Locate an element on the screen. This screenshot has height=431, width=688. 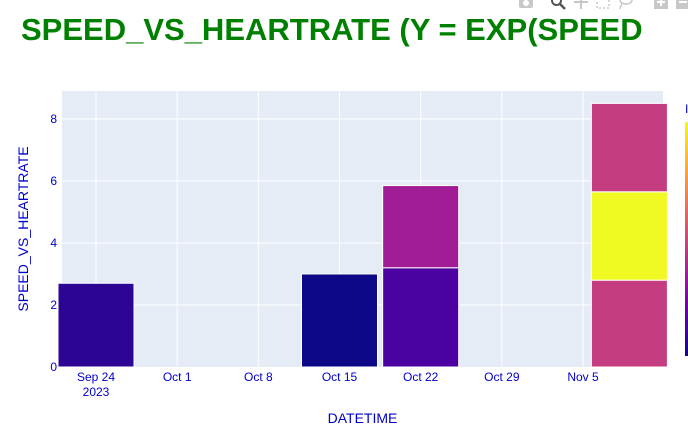
x-tick-label: Oct 8 is located at coordinates (258, 377).